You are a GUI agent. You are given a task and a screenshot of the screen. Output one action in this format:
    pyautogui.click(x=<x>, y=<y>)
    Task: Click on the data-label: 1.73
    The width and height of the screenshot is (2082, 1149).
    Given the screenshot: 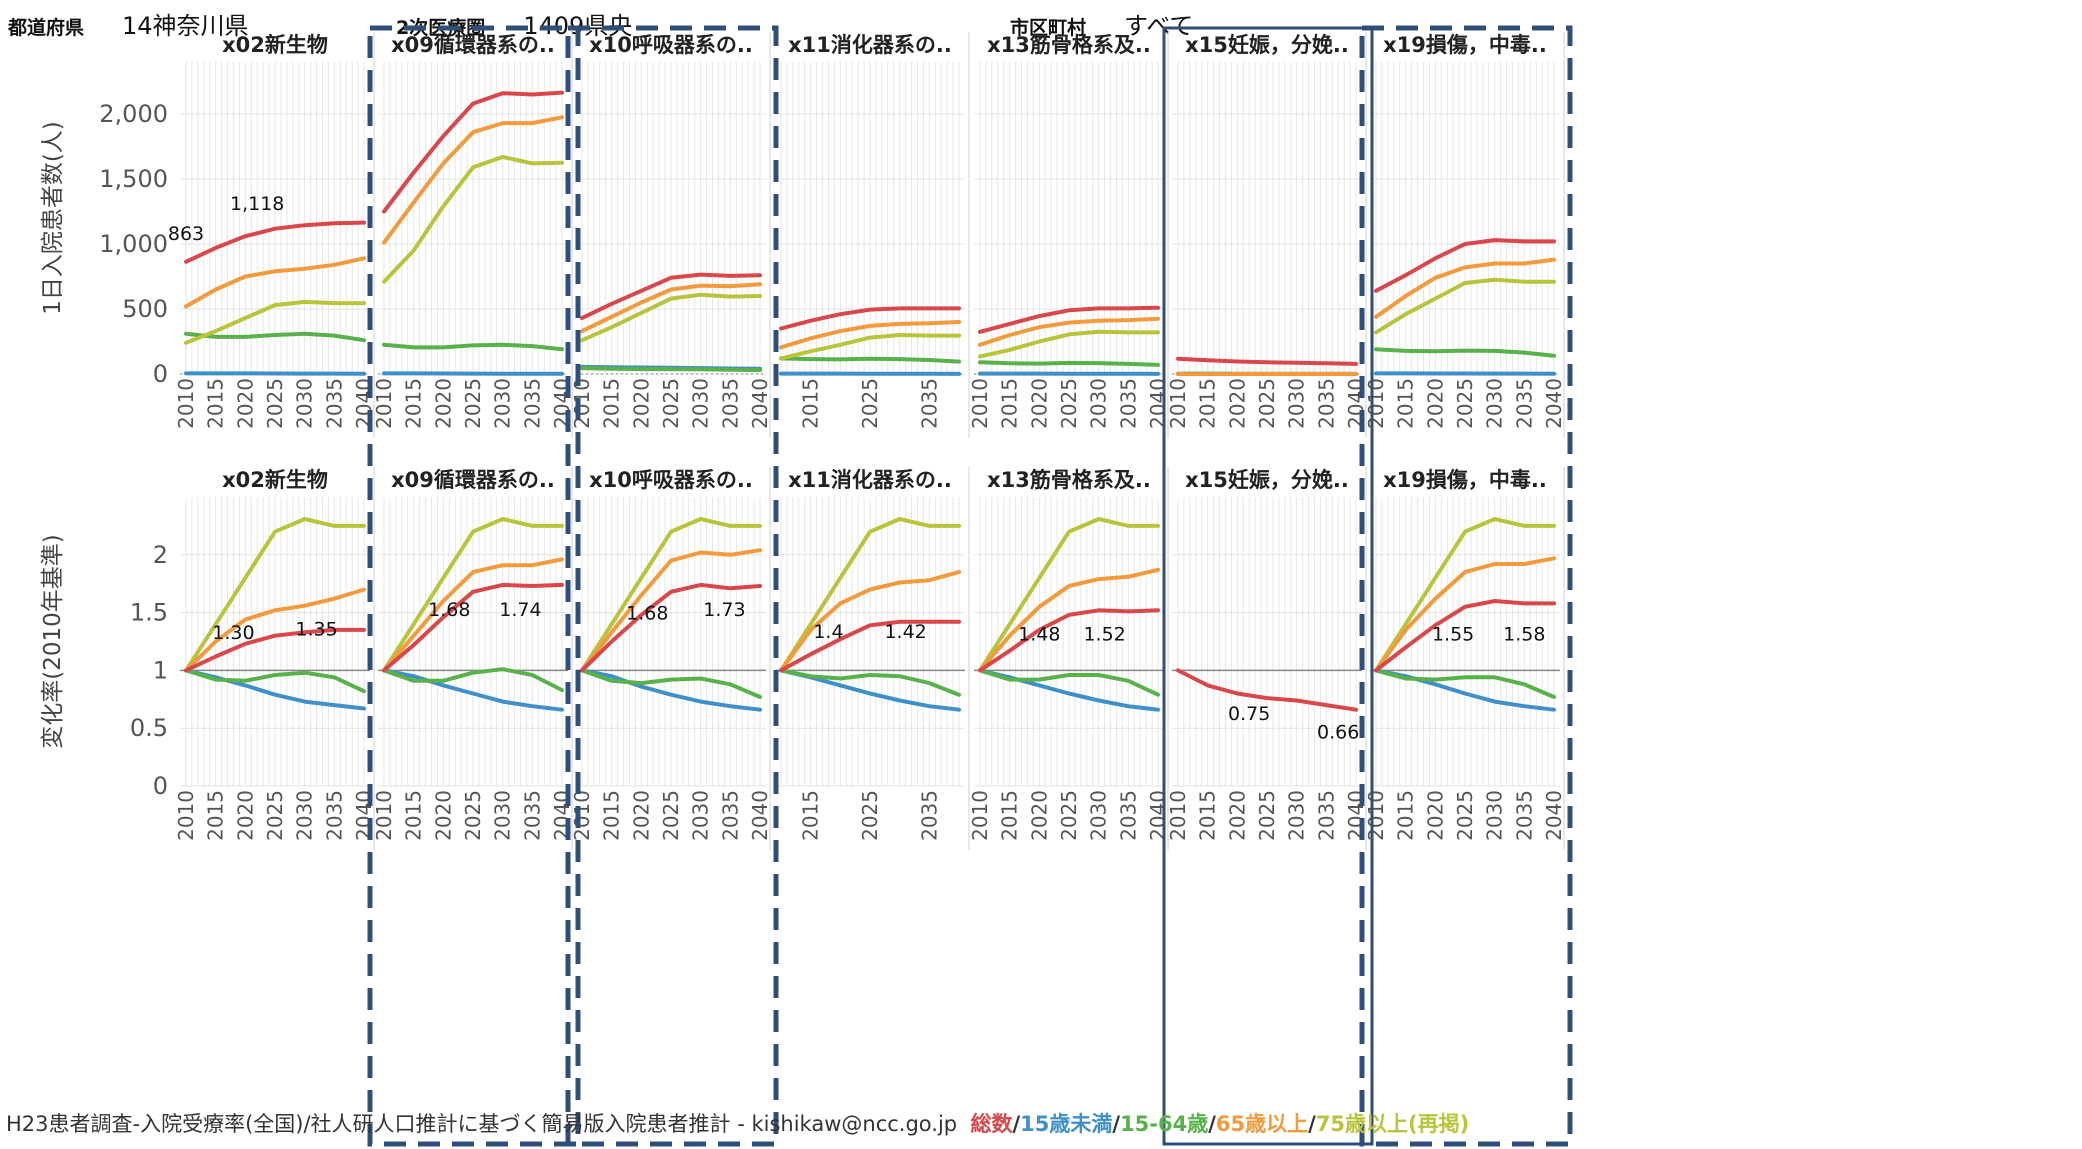 What is the action you would take?
    pyautogui.click(x=724, y=610)
    